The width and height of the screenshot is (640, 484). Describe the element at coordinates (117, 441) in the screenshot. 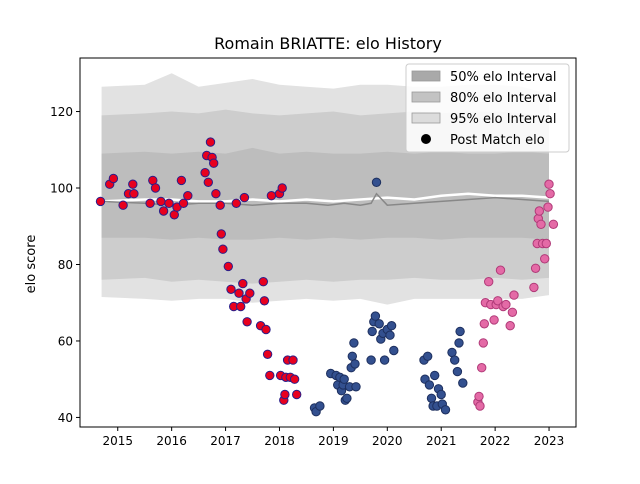

I see `x-tick-label: 2015` at that location.